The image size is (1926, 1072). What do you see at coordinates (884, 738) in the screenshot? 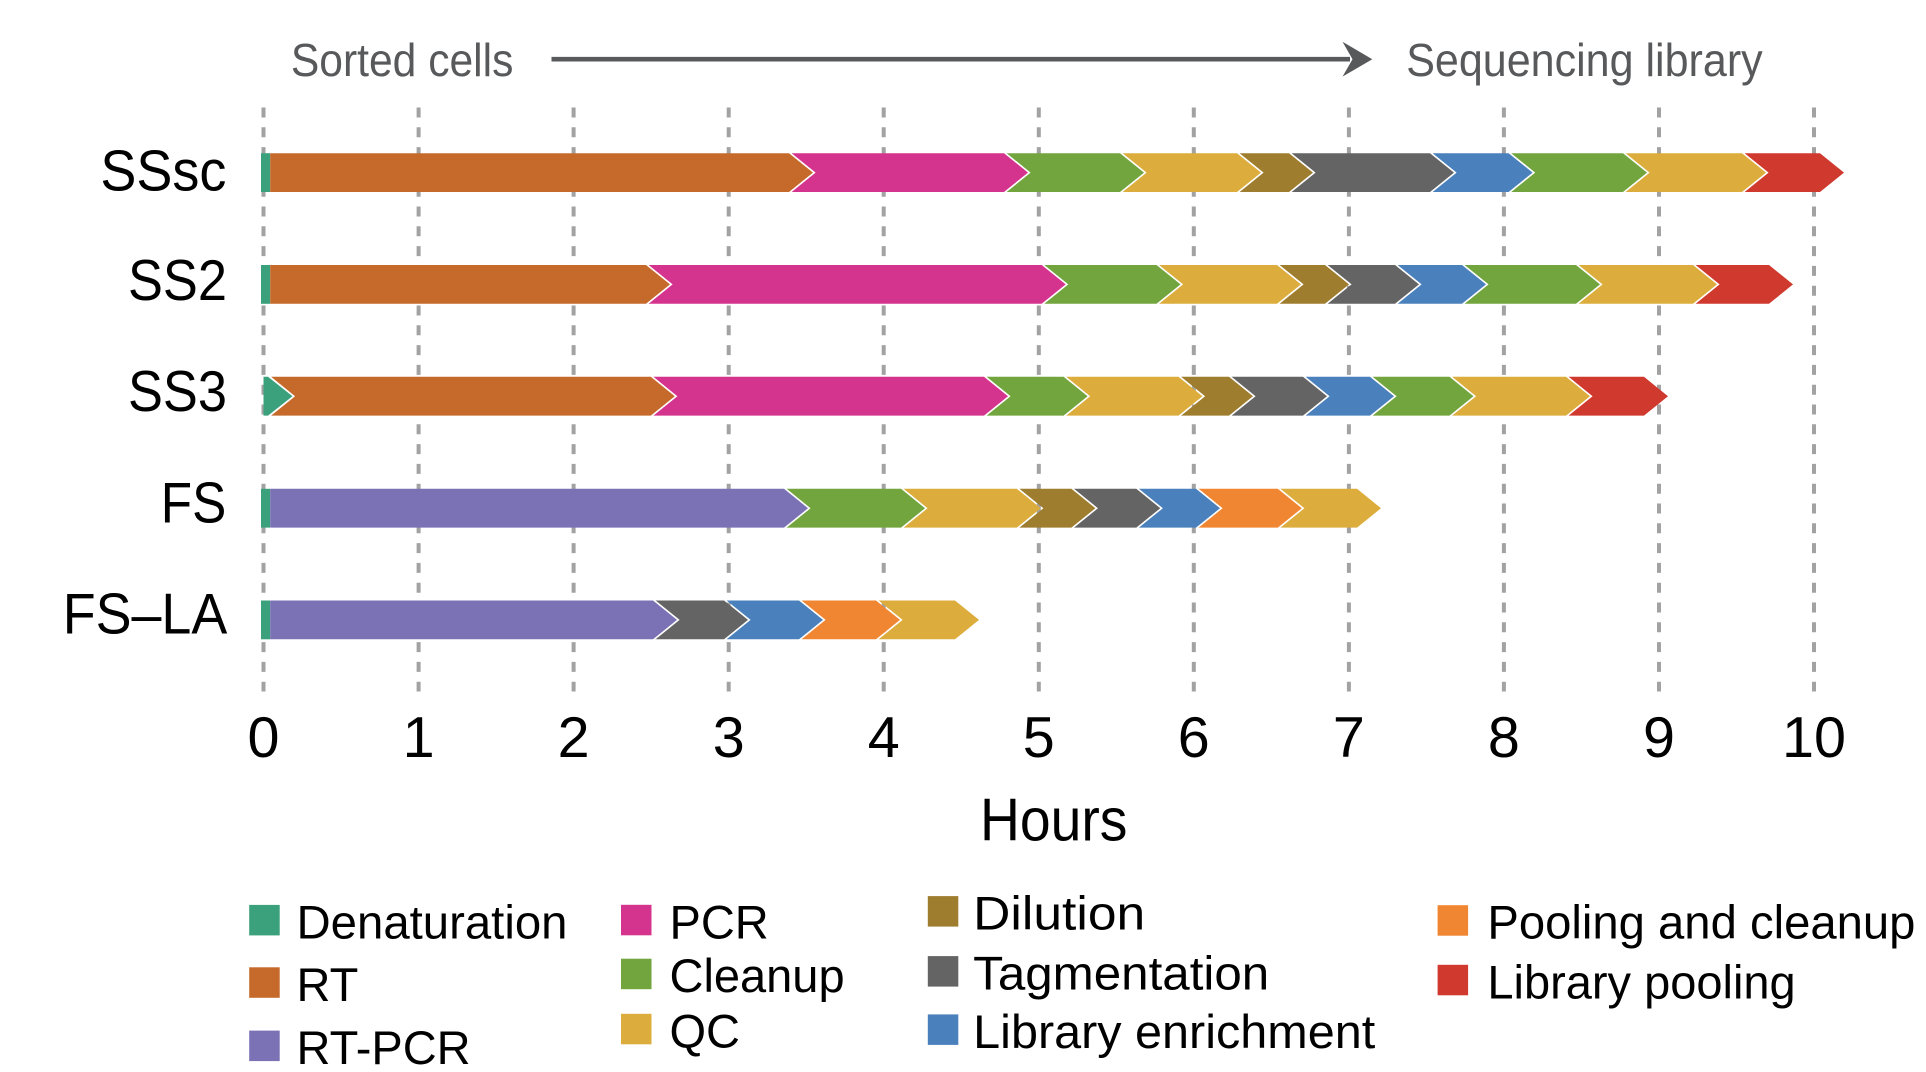
I see `svg-text: 4` at bounding box center [884, 738].